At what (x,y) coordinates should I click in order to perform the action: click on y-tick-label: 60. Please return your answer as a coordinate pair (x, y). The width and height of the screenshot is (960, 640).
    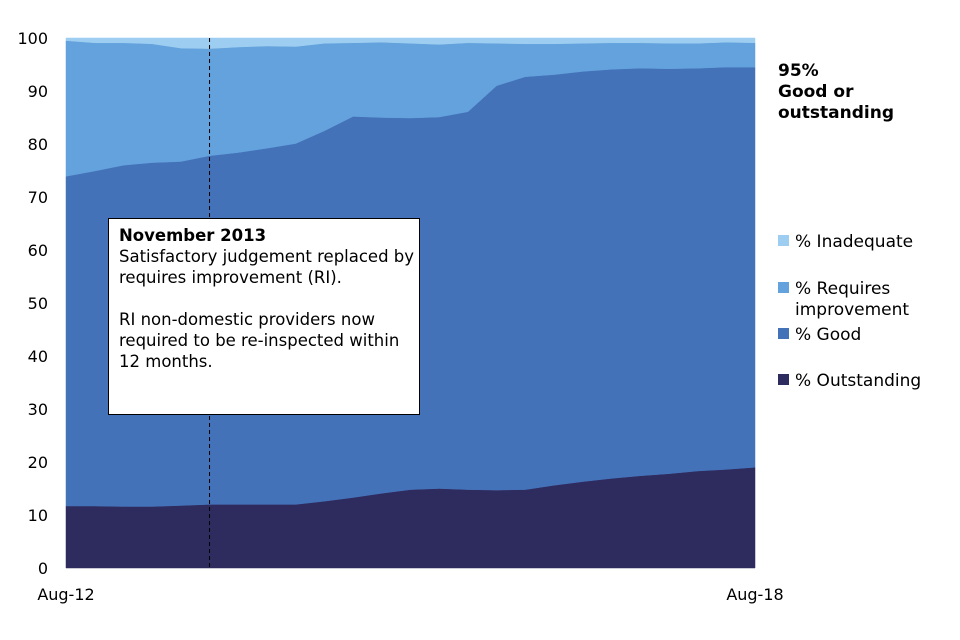
    Looking at the image, I should click on (38, 250).